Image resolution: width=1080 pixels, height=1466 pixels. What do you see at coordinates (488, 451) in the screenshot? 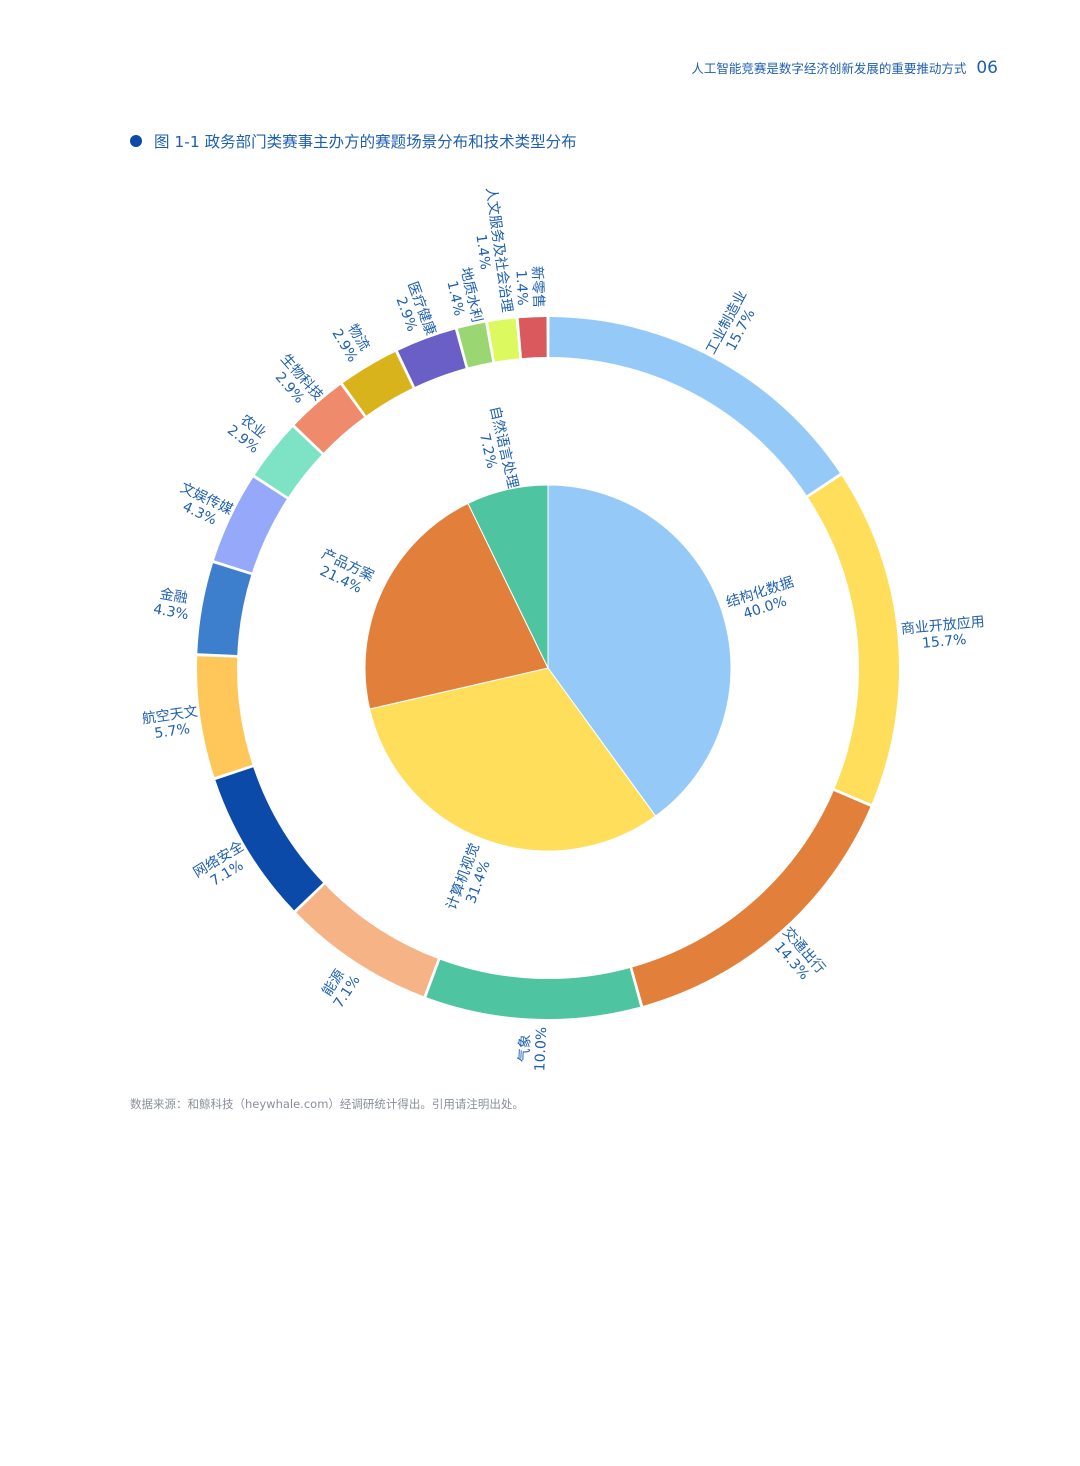
I see `inner-label-3-value: 7.2%` at bounding box center [488, 451].